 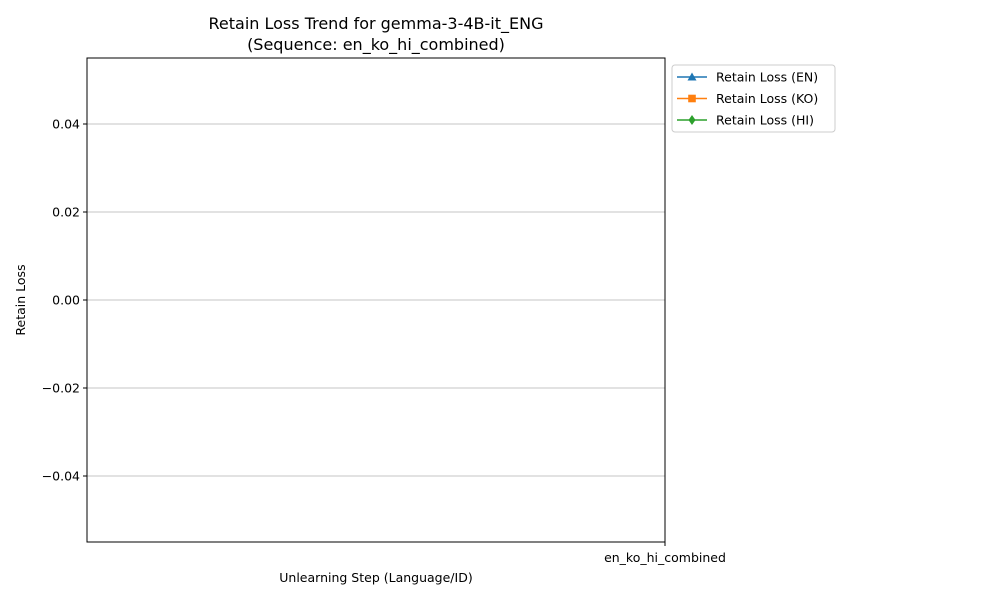 I want to click on chart-title: Retain Loss Trend for gemma-3-4B-it_ENG, so click(x=376, y=24).